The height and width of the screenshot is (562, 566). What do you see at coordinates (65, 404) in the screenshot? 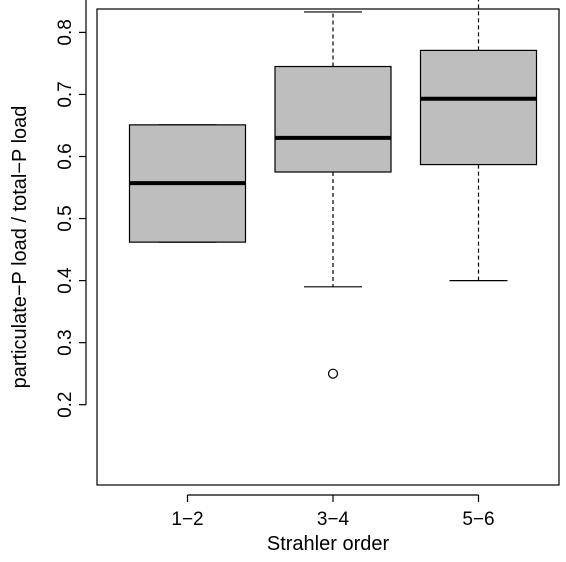
I see `y-tick-label: 0.2` at bounding box center [65, 404].